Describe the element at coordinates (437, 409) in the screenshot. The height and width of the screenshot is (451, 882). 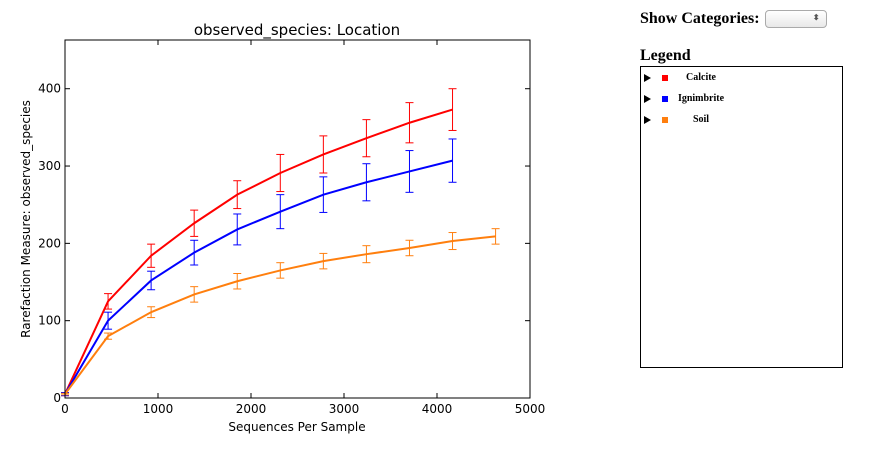
I see `x-tick-label: 4000` at that location.